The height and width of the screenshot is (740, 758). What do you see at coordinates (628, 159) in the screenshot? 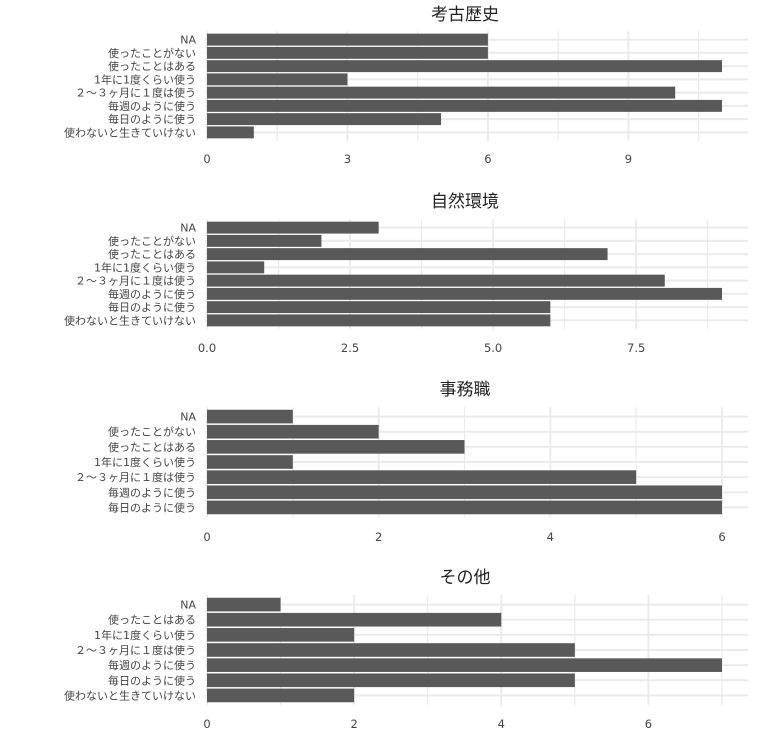
I see `x-tick-label: 9` at bounding box center [628, 159].